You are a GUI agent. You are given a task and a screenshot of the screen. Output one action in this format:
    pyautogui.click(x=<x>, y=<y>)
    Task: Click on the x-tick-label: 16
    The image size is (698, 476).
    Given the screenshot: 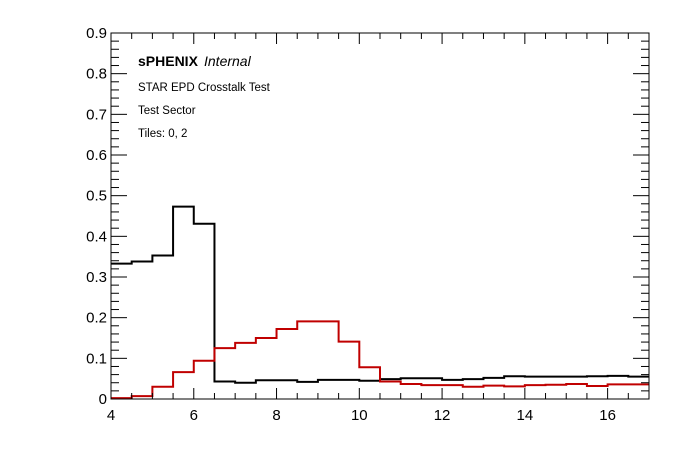 What is the action you would take?
    pyautogui.click(x=607, y=415)
    